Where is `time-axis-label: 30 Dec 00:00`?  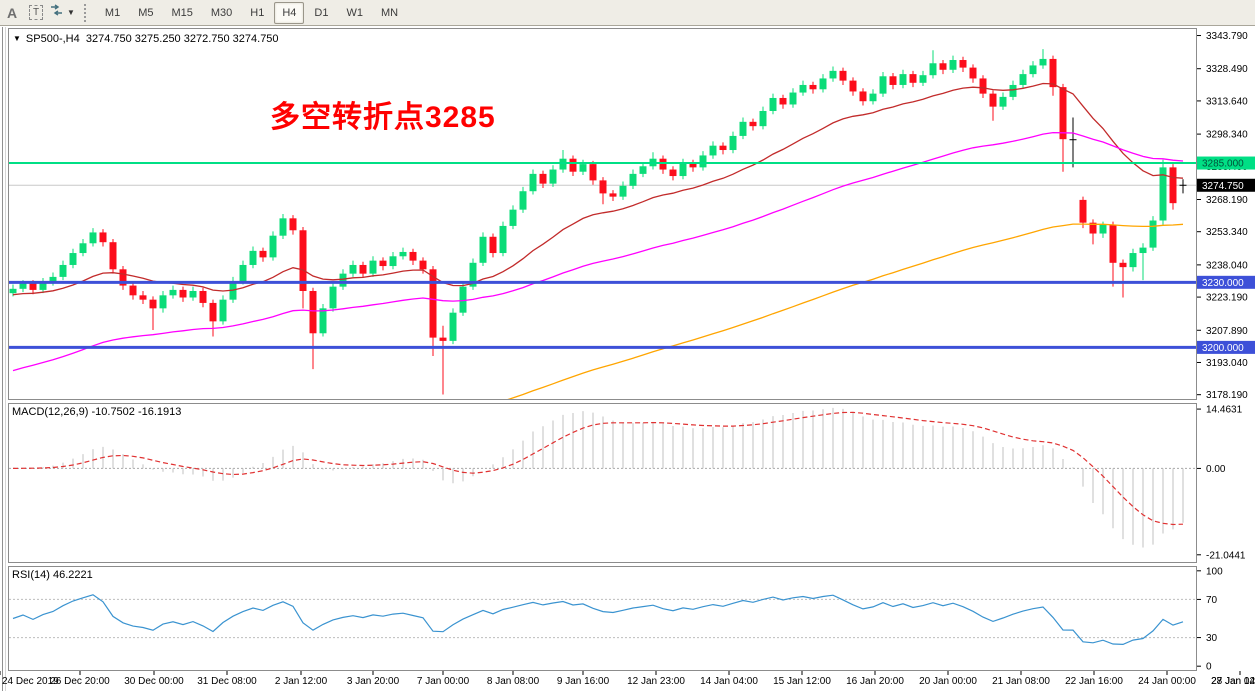
time-axis-label: 30 Dec 00:00 is located at coordinates (154, 681).